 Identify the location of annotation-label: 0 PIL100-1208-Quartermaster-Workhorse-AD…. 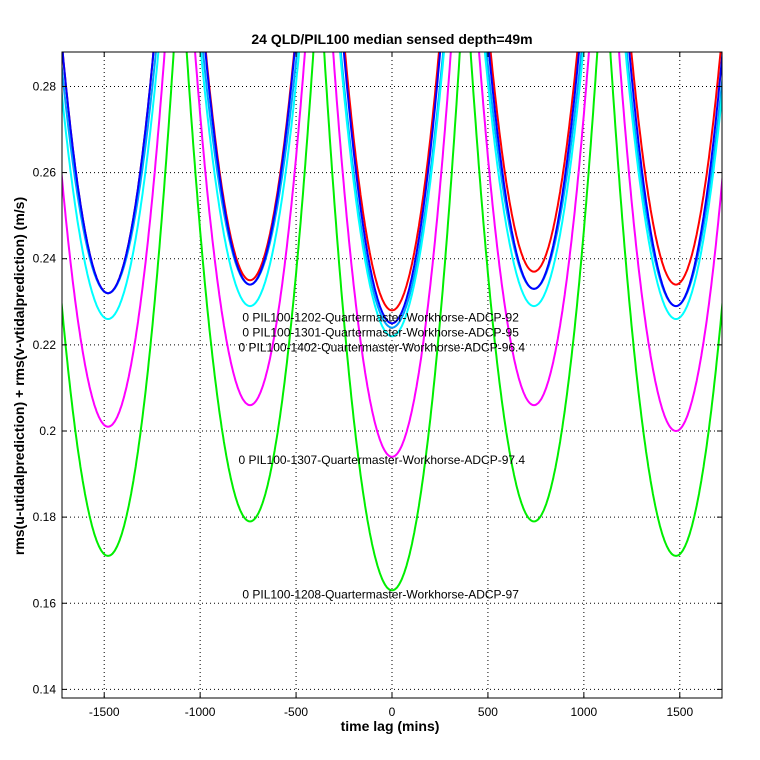
(380, 595).